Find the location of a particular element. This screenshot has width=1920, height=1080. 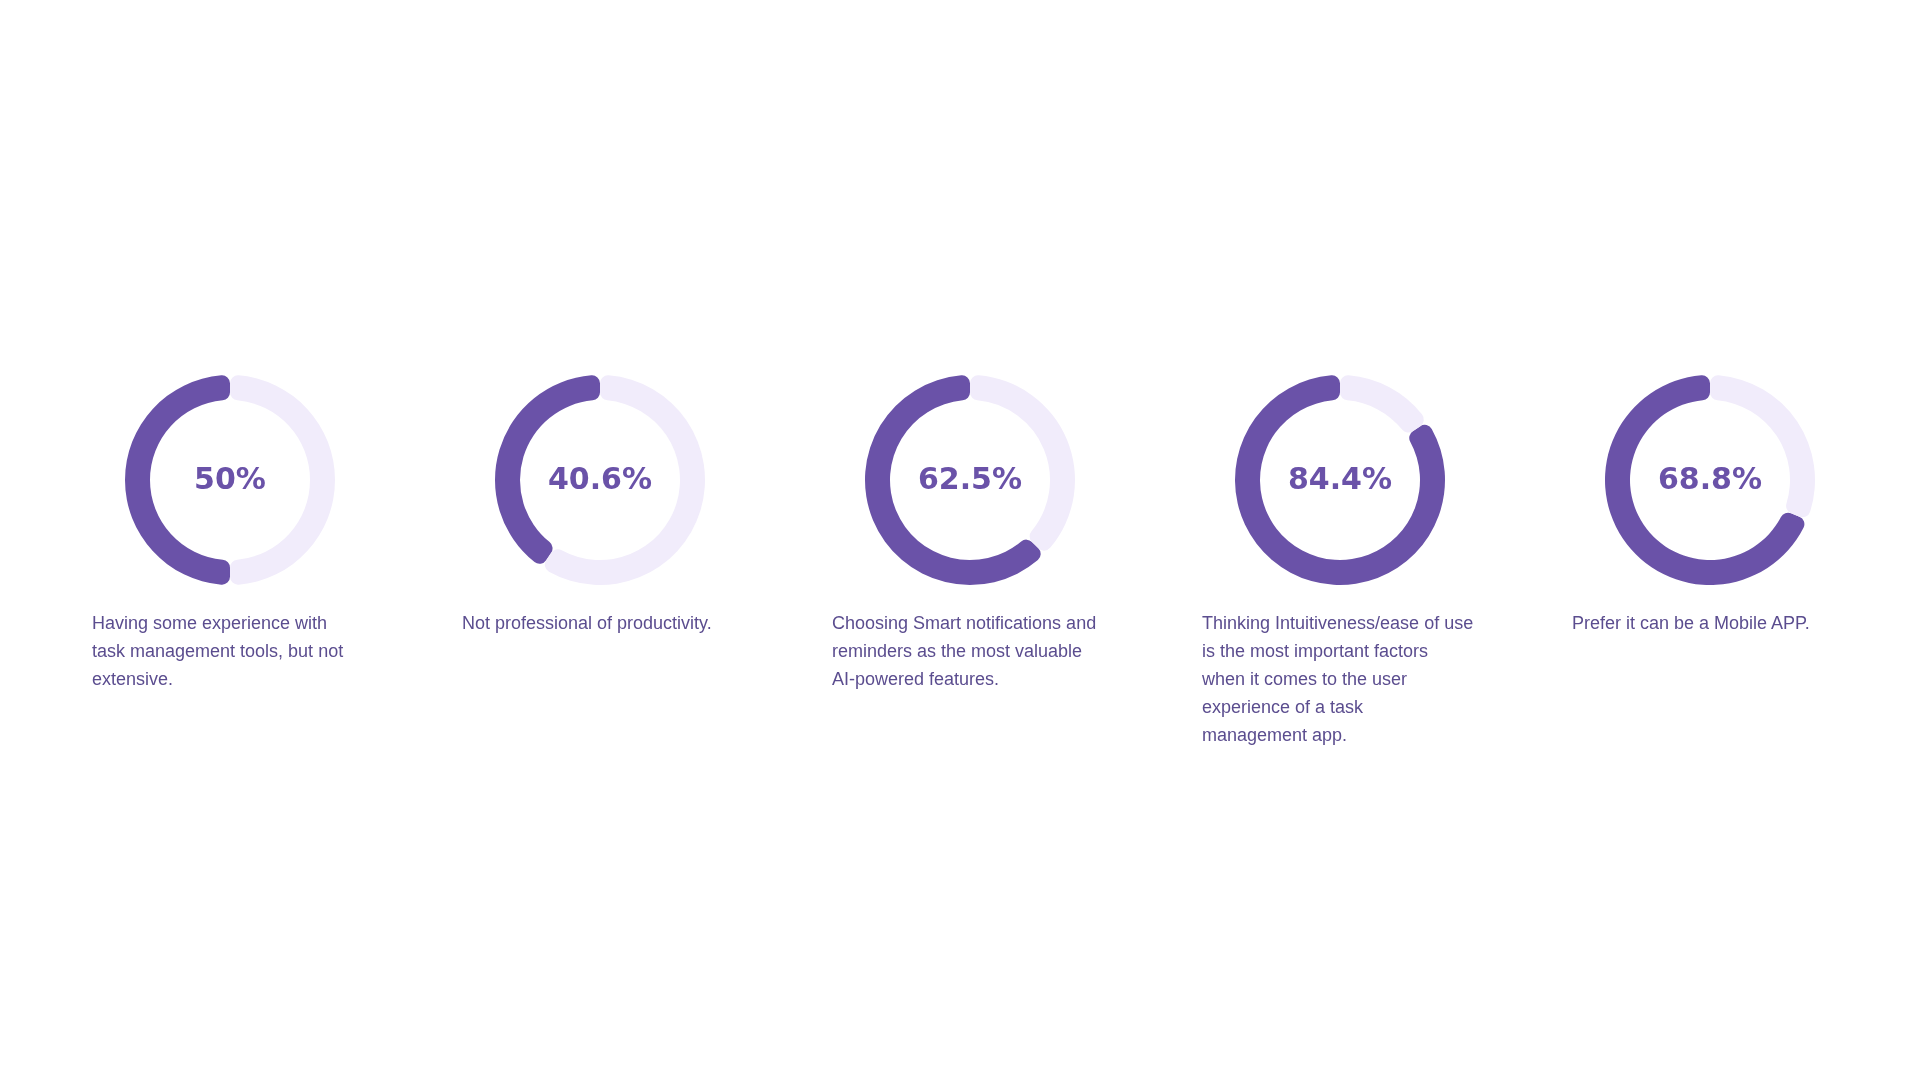

text: Thinking Intuitiveness/ease of use is located at coordinates (1338, 623).